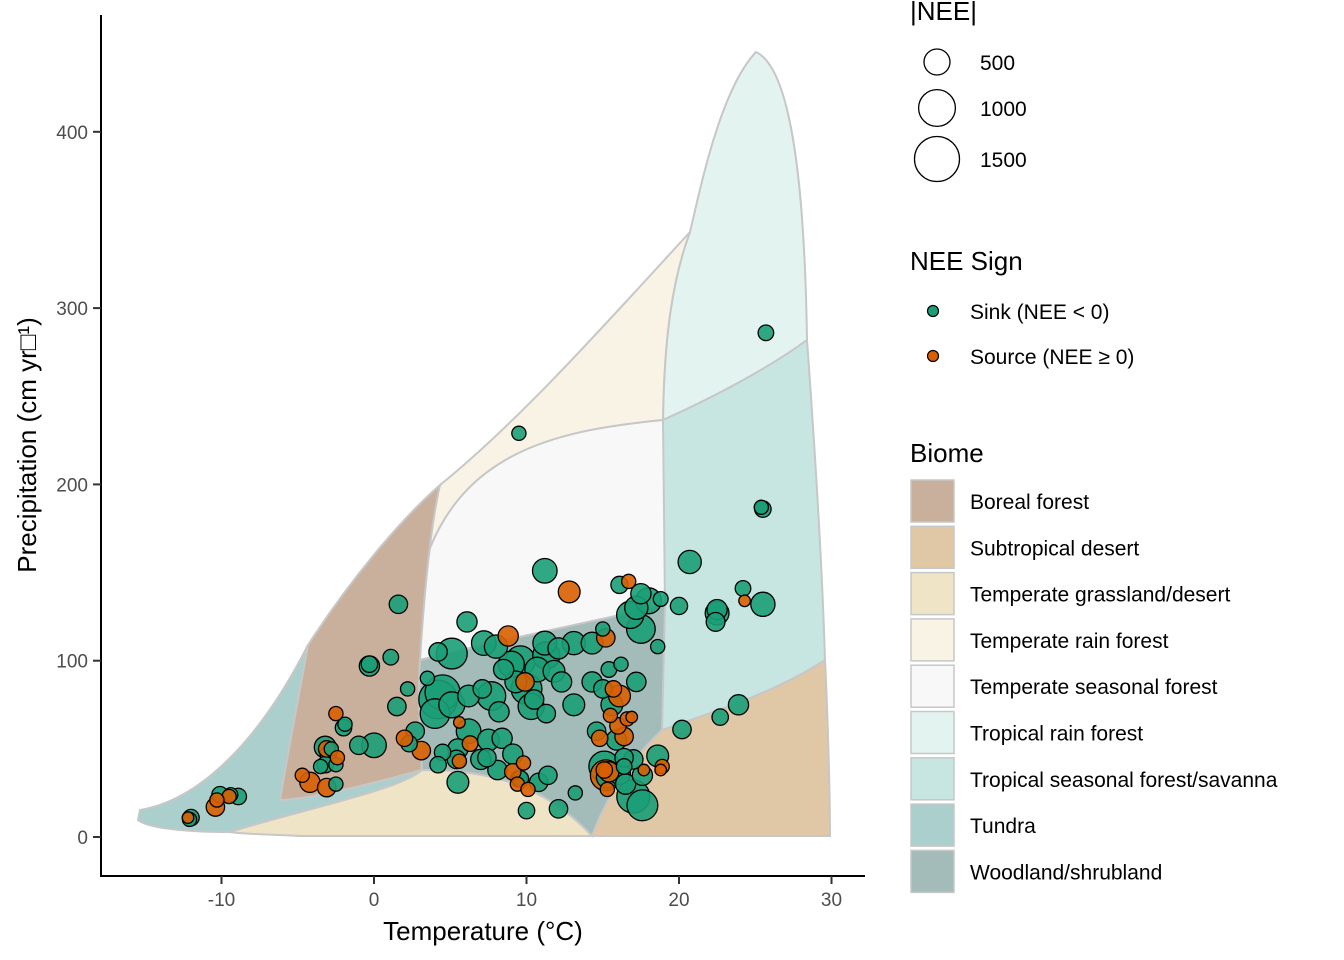 Image resolution: width=1344 pixels, height=960 pixels. What do you see at coordinates (72, 309) in the screenshot?
I see `y-tick-label: 300` at bounding box center [72, 309].